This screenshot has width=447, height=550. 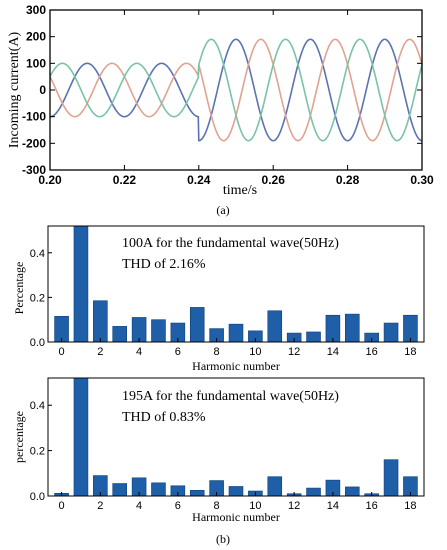 I want to click on annotation-line-1: 100A for the fundamental wave(50Hz), so click(x=230, y=243).